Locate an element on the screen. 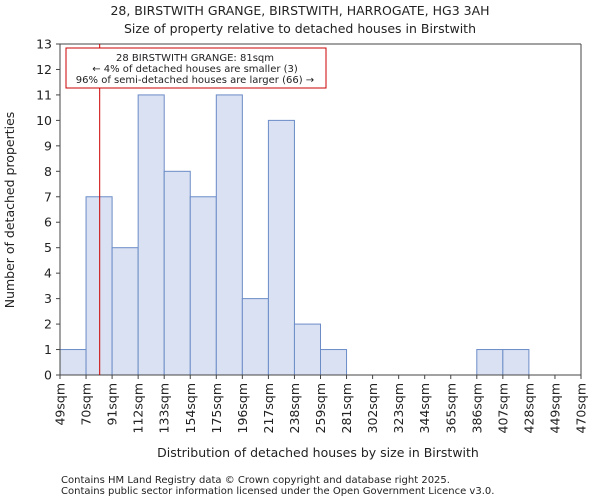 This screenshot has height=500, width=600. y-tick-label: 10 is located at coordinates (44, 120).